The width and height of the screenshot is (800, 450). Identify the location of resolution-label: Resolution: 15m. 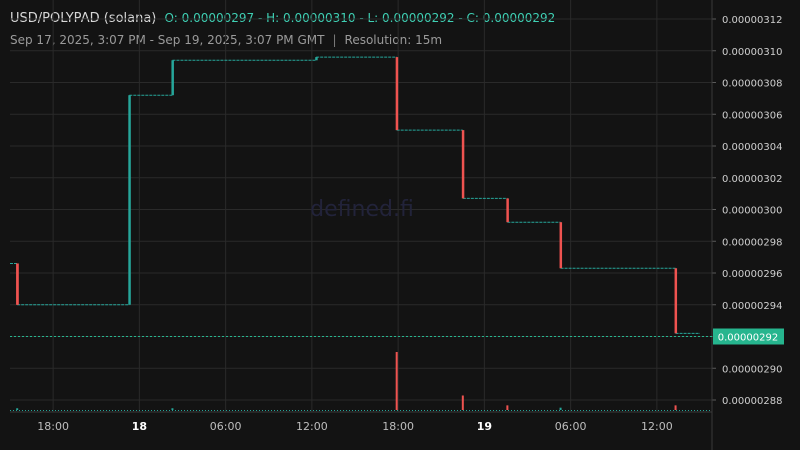
(393, 40).